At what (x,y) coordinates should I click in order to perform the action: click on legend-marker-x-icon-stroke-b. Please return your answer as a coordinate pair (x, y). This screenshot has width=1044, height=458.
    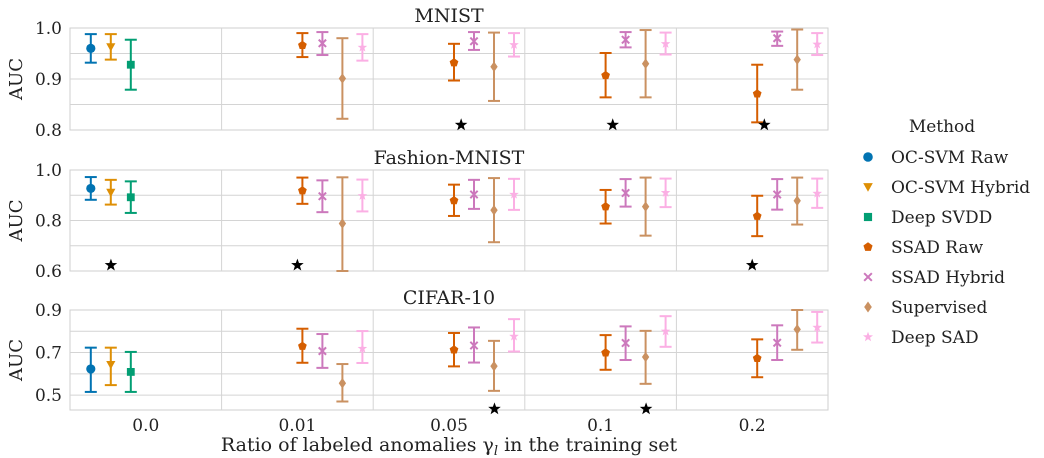
    Looking at the image, I should click on (868, 277).